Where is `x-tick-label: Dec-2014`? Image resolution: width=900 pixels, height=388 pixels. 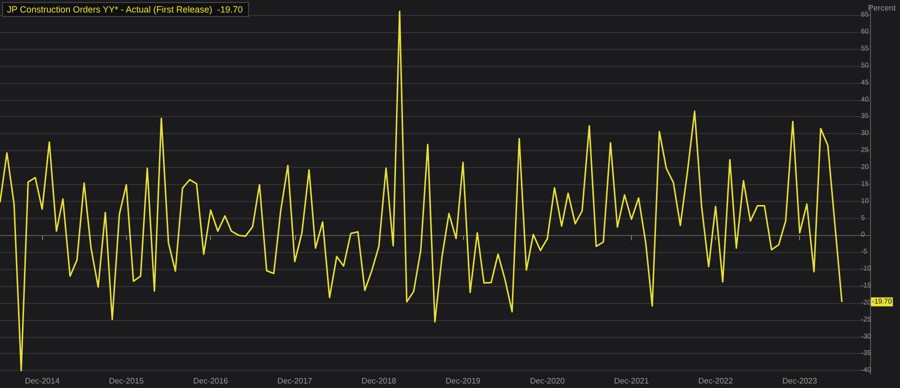
x-tick-label: Dec-2014 is located at coordinates (42, 381).